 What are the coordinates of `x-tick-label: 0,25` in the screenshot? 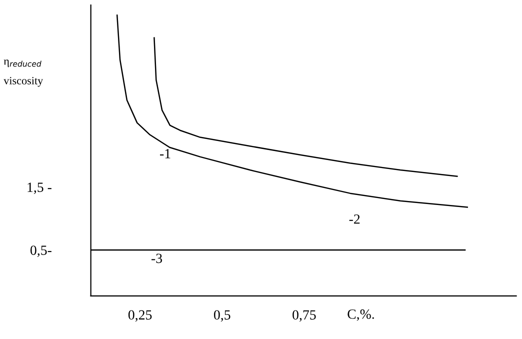 It's located at (140, 316).